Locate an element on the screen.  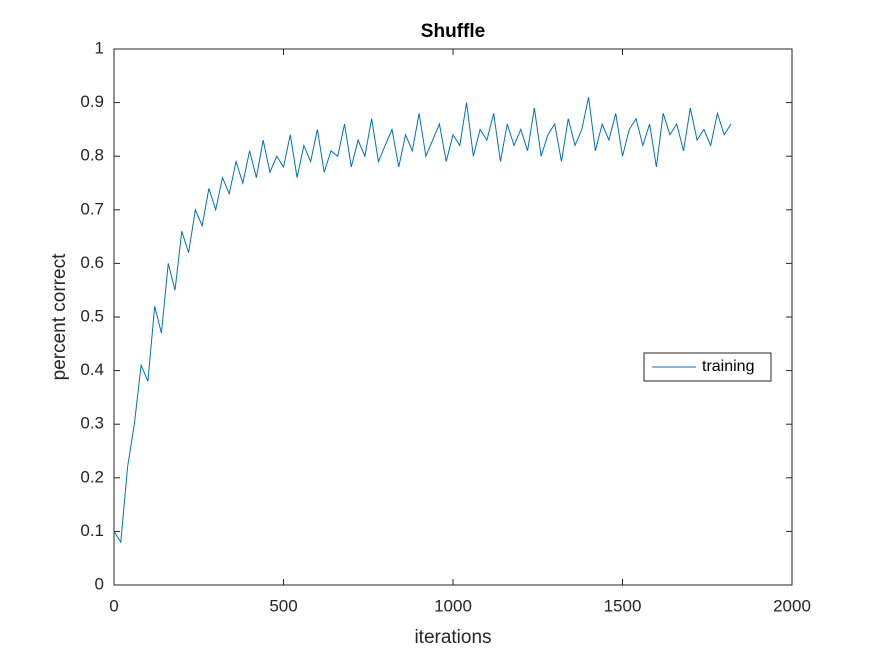
legend-label: training is located at coordinates (728, 366).